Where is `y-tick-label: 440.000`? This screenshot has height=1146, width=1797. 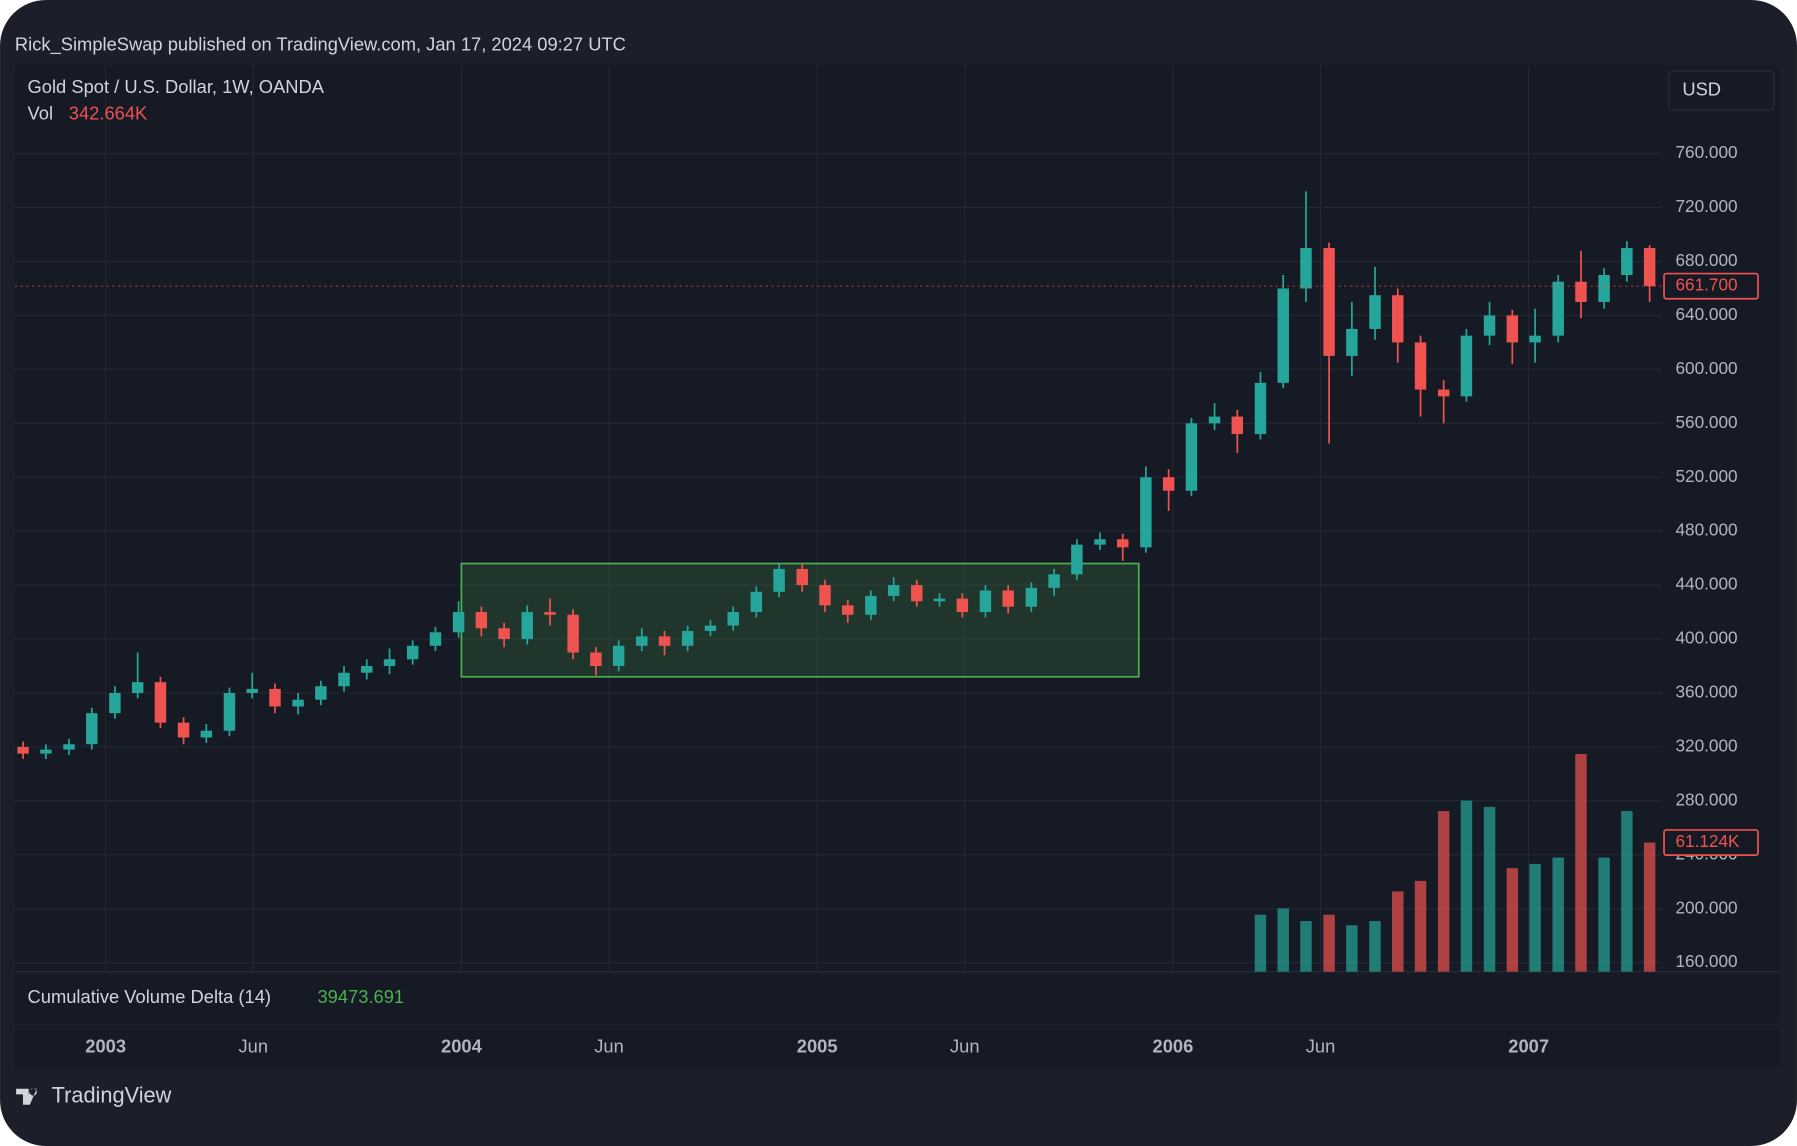
y-tick-label: 440.000 is located at coordinates (1706, 584).